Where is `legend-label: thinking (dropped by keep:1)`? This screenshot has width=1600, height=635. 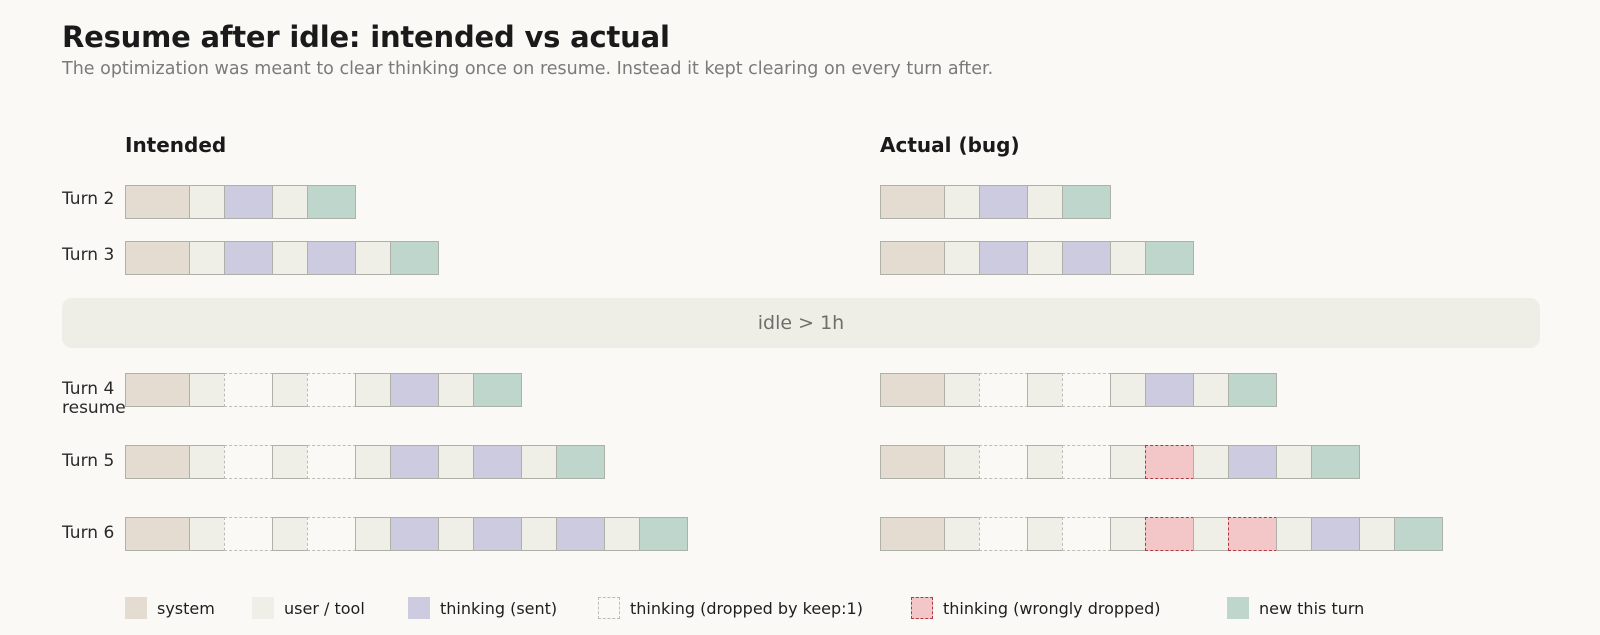
legend-label: thinking (dropped by keep:1) is located at coordinates (746, 608).